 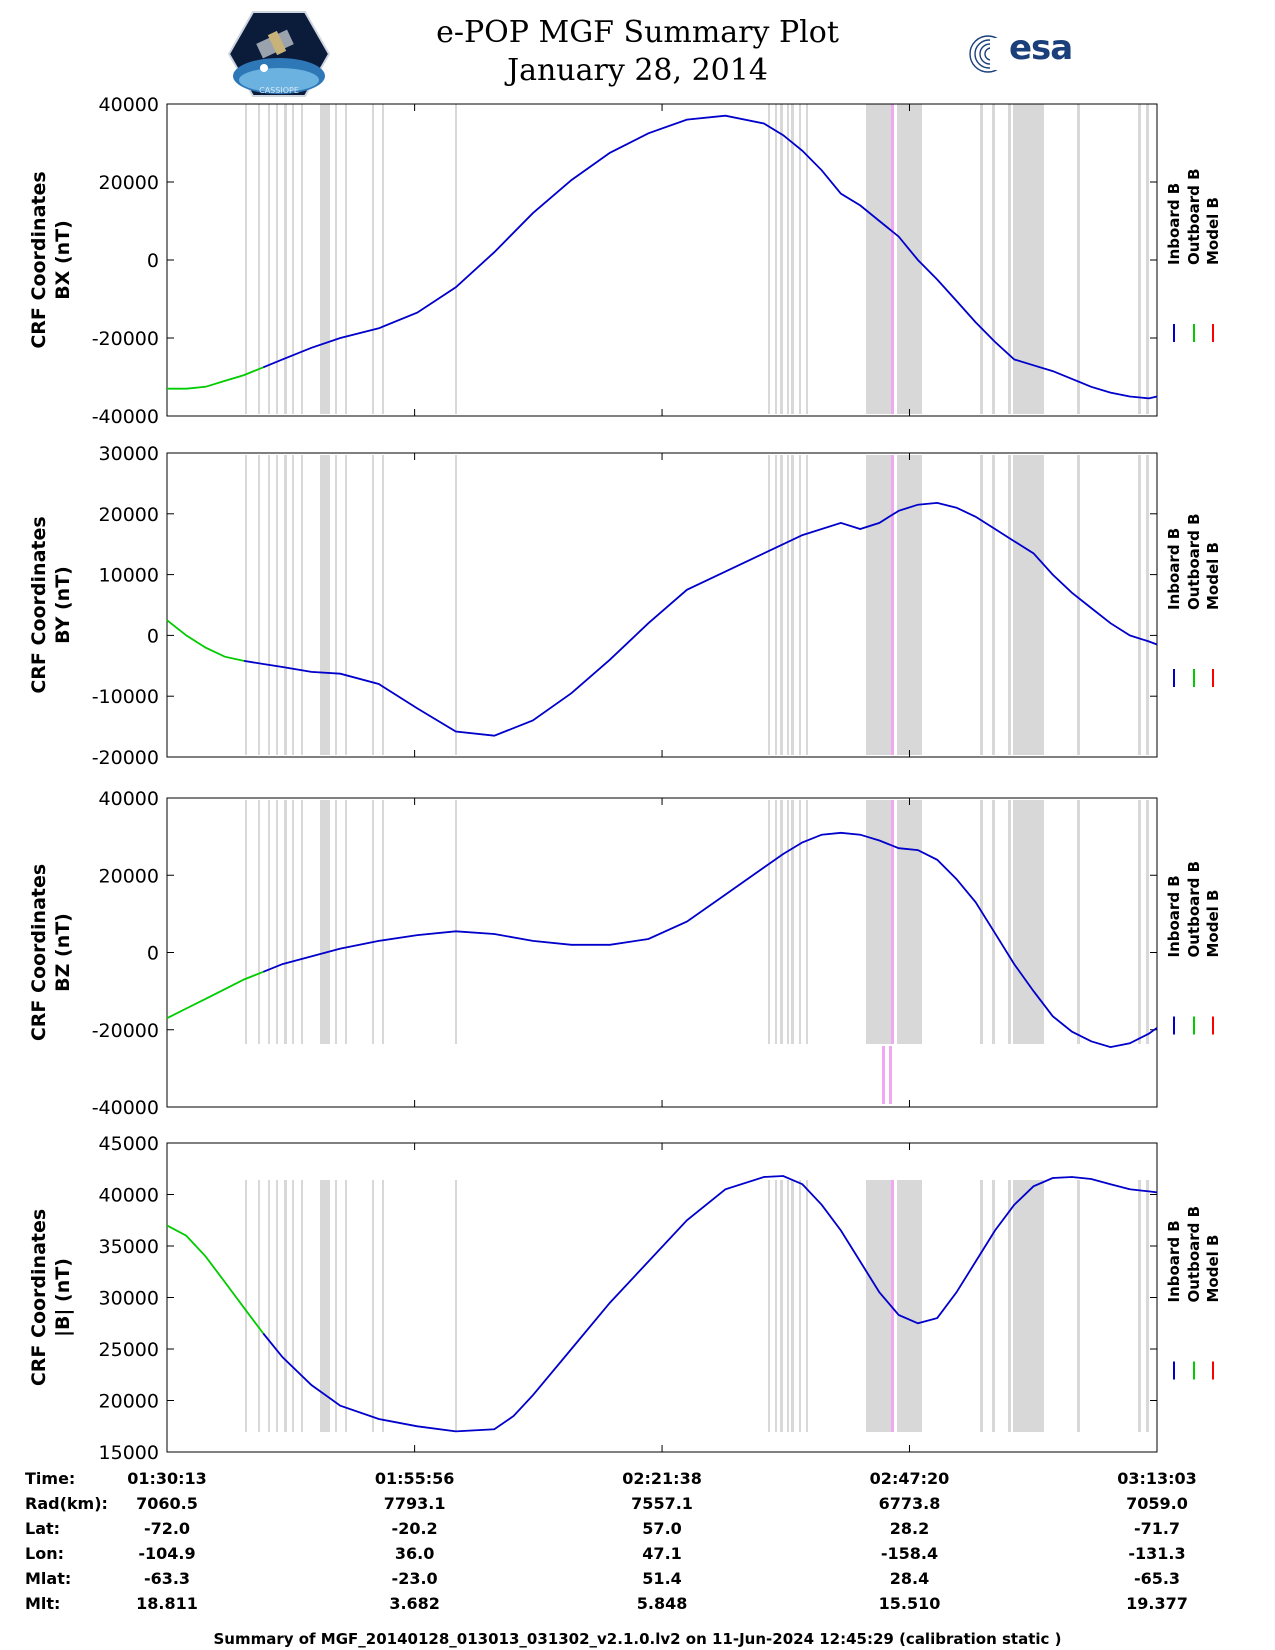 What do you see at coordinates (129, 1350) in the screenshot?
I see `y-tick-label: 25000` at bounding box center [129, 1350].